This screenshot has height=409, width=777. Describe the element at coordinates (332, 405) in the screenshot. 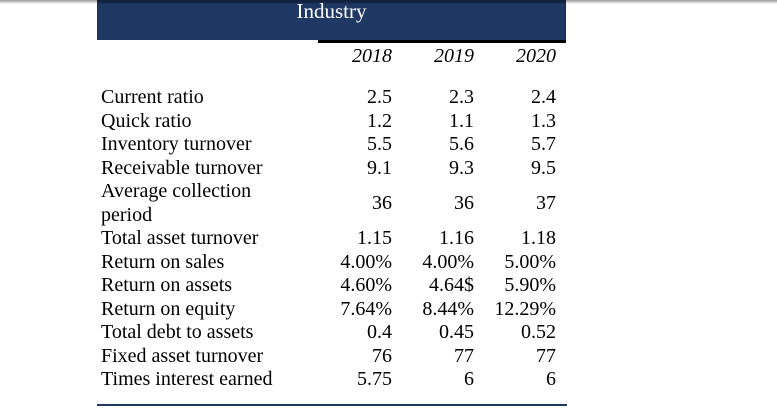

I see `table-bottom-rule` at that location.